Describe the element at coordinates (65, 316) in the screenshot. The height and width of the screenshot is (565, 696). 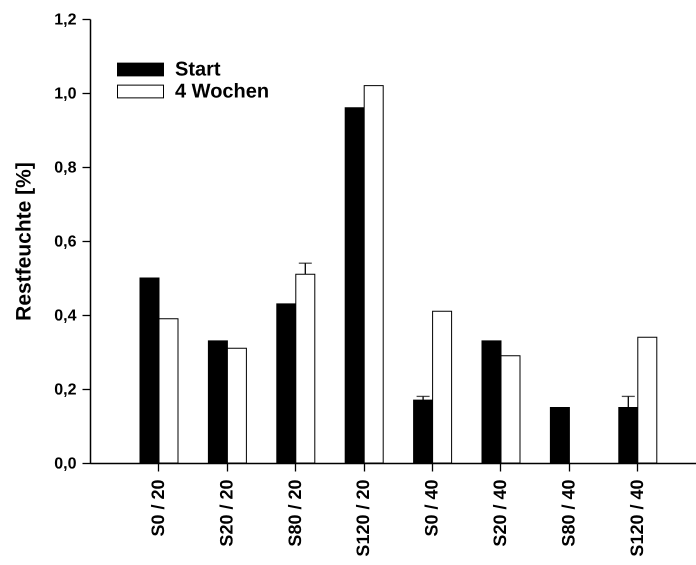
I see `y-tick-label: 0,4` at that location.